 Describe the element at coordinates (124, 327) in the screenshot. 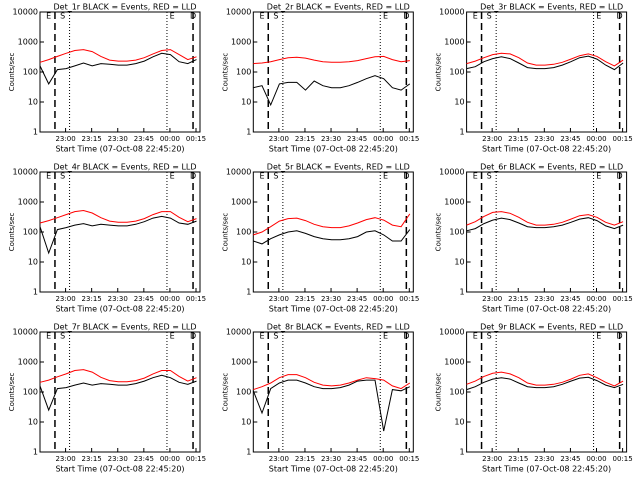

I see `chart-title: Det_7r BLACK = Events, RED = LLD` at that location.